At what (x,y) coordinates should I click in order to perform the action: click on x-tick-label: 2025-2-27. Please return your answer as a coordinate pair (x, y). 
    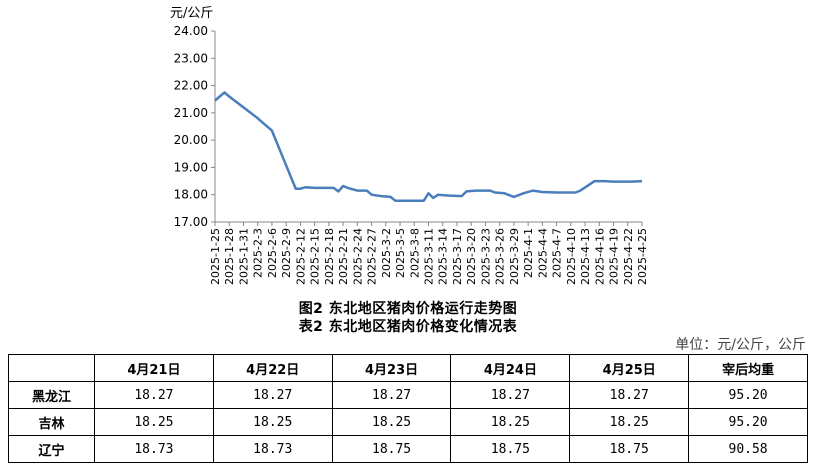
    Looking at the image, I should click on (372, 256).